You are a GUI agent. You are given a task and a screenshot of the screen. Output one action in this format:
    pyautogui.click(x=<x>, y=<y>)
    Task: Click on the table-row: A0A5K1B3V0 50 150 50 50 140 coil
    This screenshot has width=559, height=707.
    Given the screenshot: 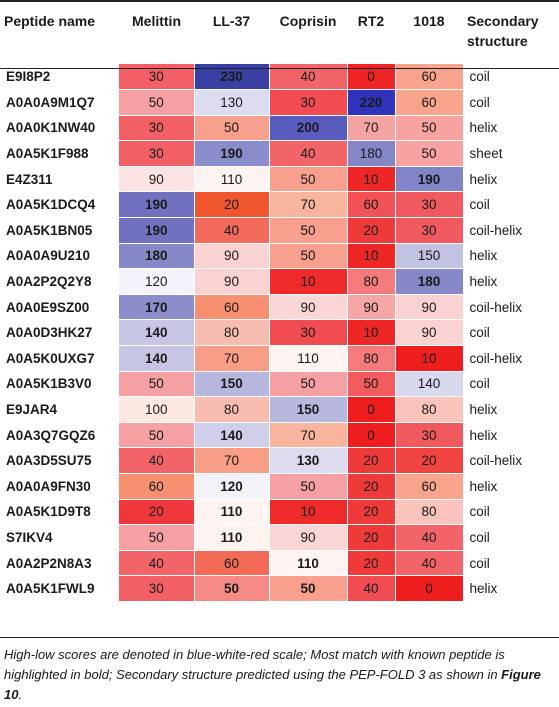 What is the action you would take?
    pyautogui.click(x=279, y=384)
    